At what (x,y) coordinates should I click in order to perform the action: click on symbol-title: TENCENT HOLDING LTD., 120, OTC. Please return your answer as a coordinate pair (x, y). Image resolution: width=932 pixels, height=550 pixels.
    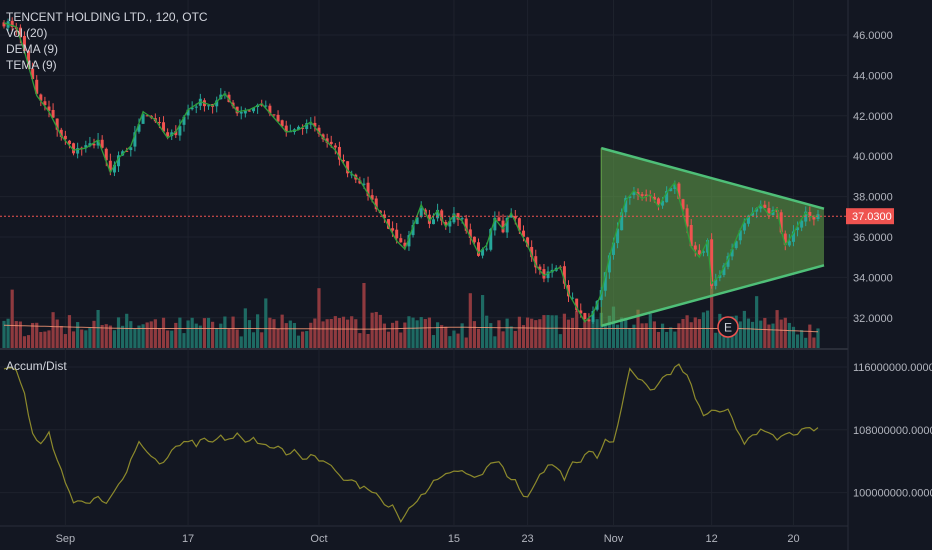
    Looking at the image, I should click on (107, 17).